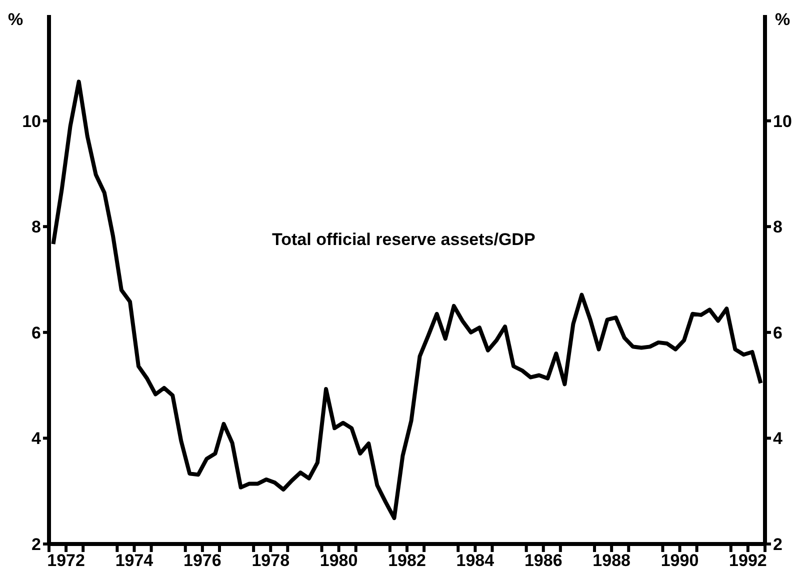 The image size is (805, 578). What do you see at coordinates (271, 560) in the screenshot?
I see `x-tick-label: 1978` at bounding box center [271, 560].